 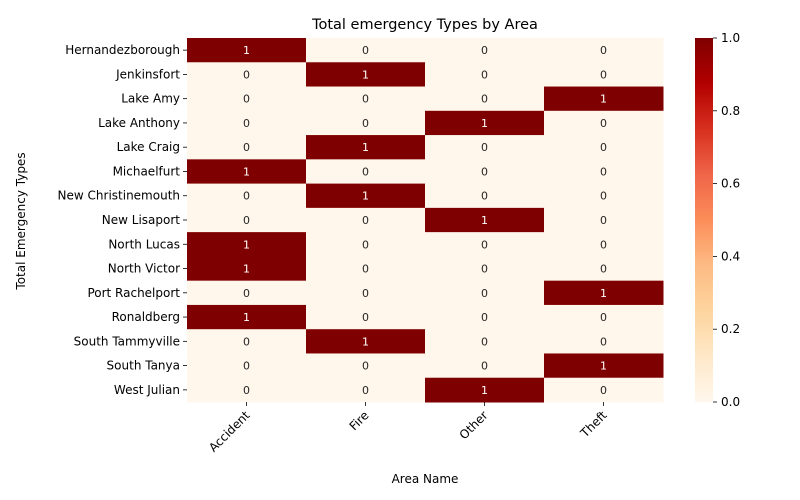 What do you see at coordinates (122, 50) in the screenshot?
I see `y-tick-label: Hernandezborough` at bounding box center [122, 50].